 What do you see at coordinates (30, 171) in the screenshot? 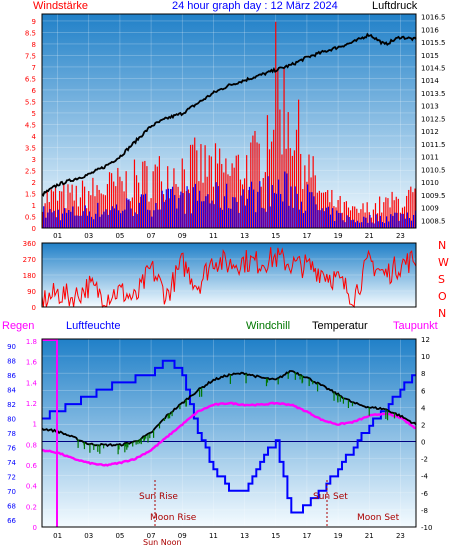
I see `wind-tick-label: 2.5` at bounding box center [30, 171].